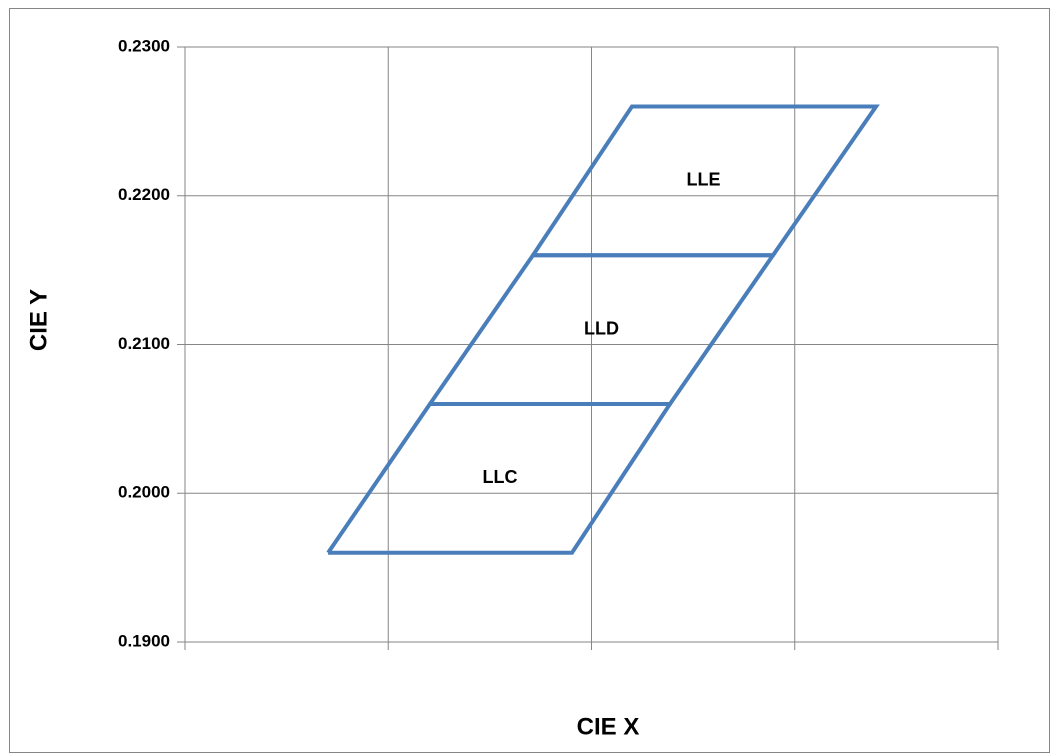  What do you see at coordinates (144, 45) in the screenshot?
I see `y-tick-label: 0.2300` at bounding box center [144, 45].